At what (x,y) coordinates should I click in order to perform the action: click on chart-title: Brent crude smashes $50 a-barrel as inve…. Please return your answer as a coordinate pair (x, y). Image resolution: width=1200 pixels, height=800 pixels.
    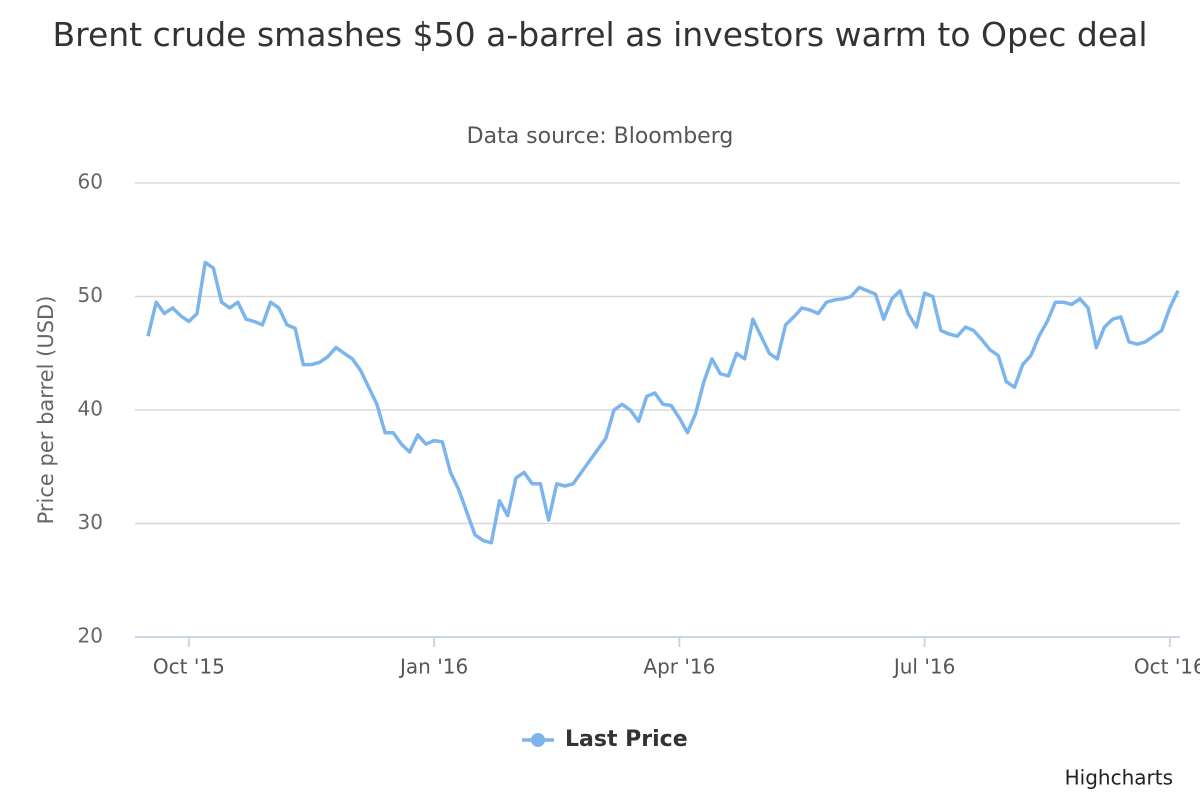
    Looking at the image, I should click on (600, 34).